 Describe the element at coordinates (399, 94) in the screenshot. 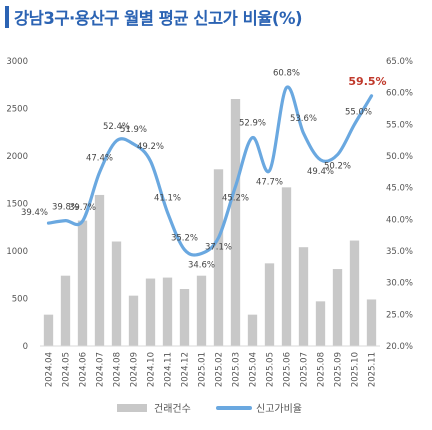

I see `right-axis-tick-label: 60.0%` at that location.